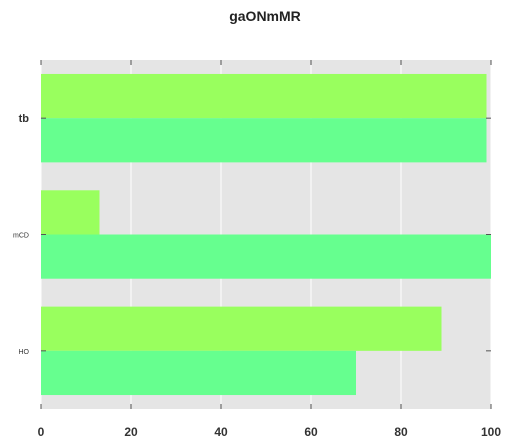 This screenshot has width=512, height=448. I want to click on x-tick-label: 100, so click(491, 432).